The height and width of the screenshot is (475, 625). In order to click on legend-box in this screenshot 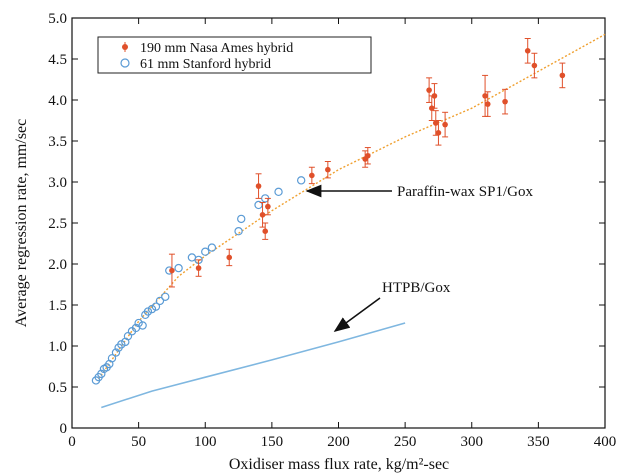, I will do `click(234, 55)`.